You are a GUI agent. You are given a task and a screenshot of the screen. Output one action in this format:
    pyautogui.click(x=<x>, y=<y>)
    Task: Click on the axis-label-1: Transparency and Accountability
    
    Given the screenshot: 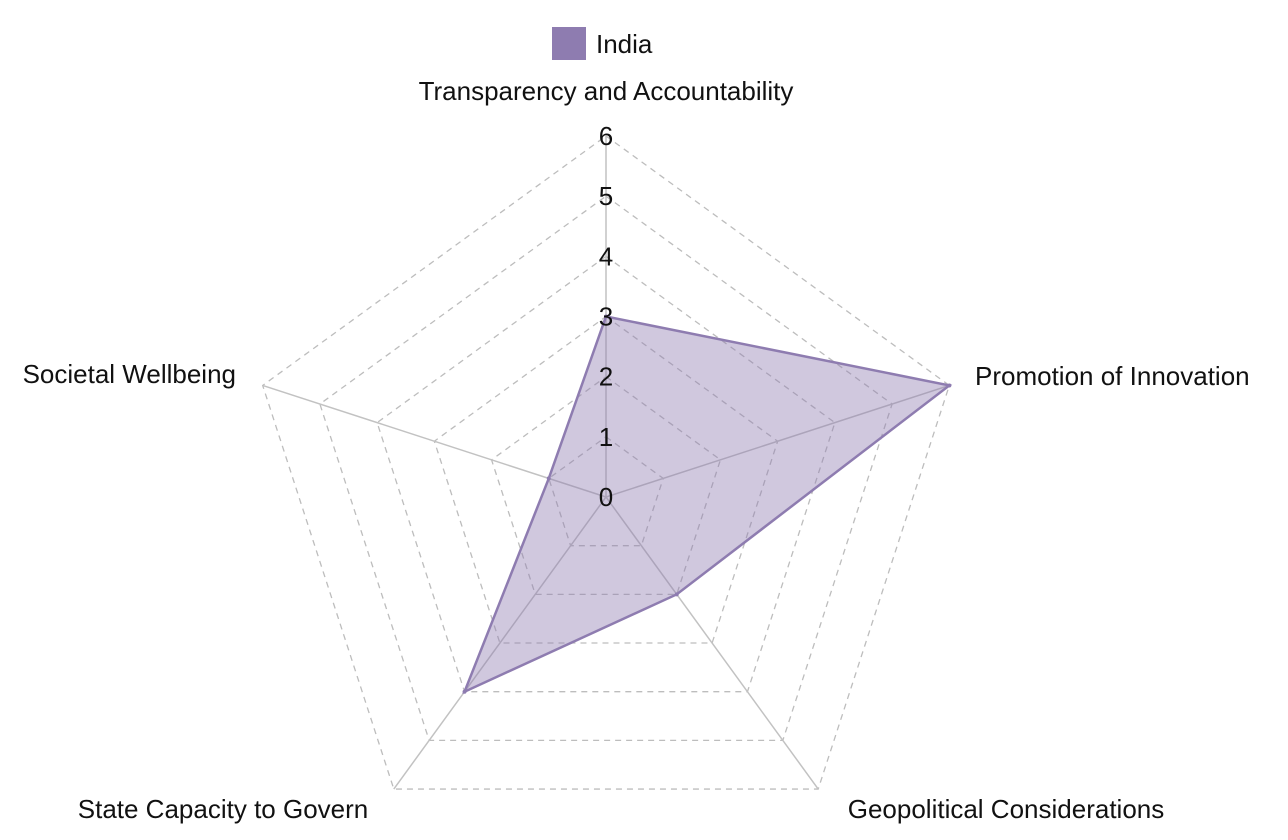 What is the action you would take?
    pyautogui.click(x=606, y=91)
    